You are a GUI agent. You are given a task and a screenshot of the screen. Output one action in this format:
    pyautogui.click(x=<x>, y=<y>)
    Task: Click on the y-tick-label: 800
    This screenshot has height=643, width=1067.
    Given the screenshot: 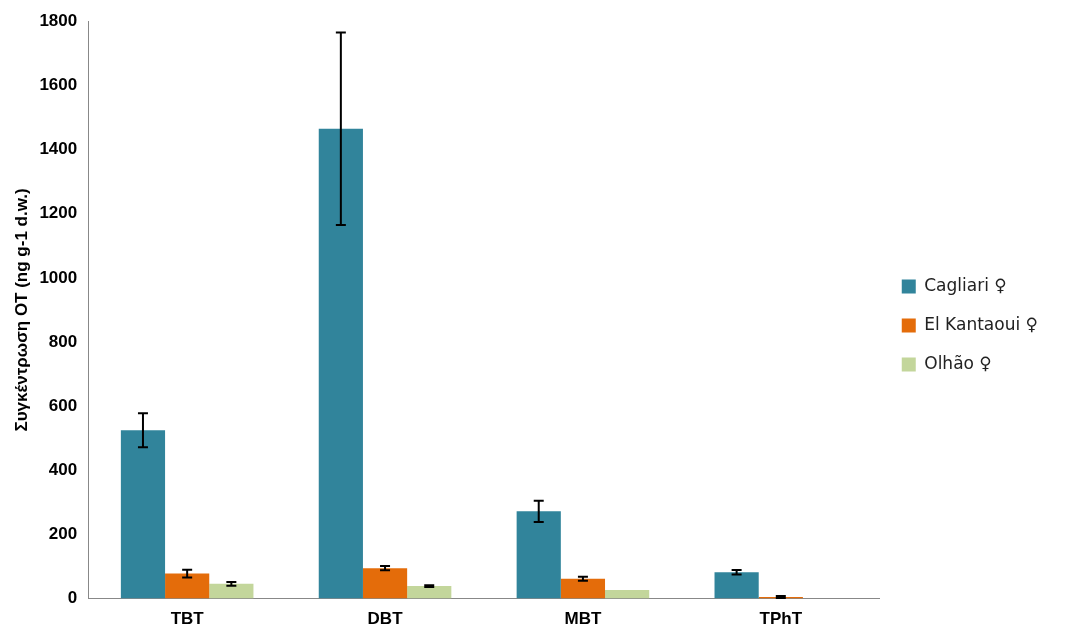 What is the action you would take?
    pyautogui.click(x=63, y=341)
    